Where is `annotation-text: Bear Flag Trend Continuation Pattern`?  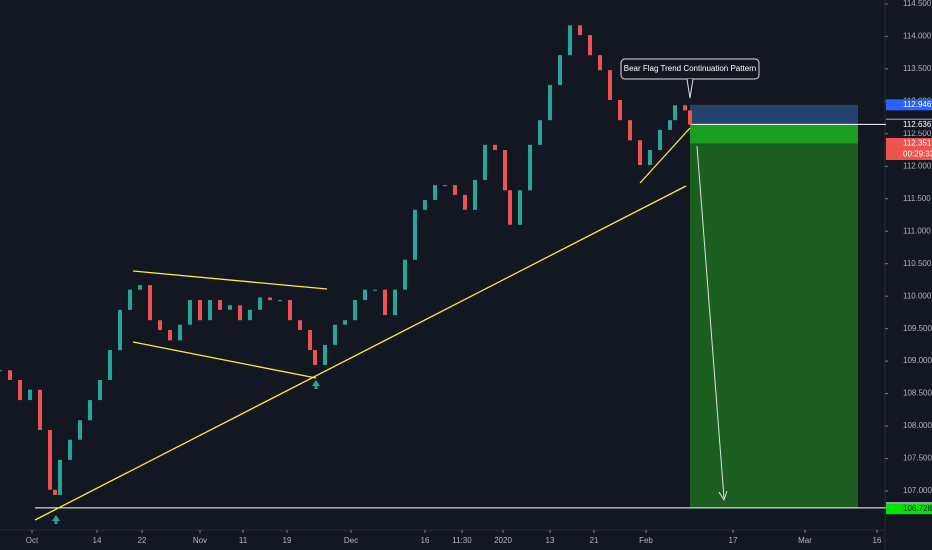 annotation-text: Bear Flag Trend Continuation Pattern is located at coordinates (690, 68).